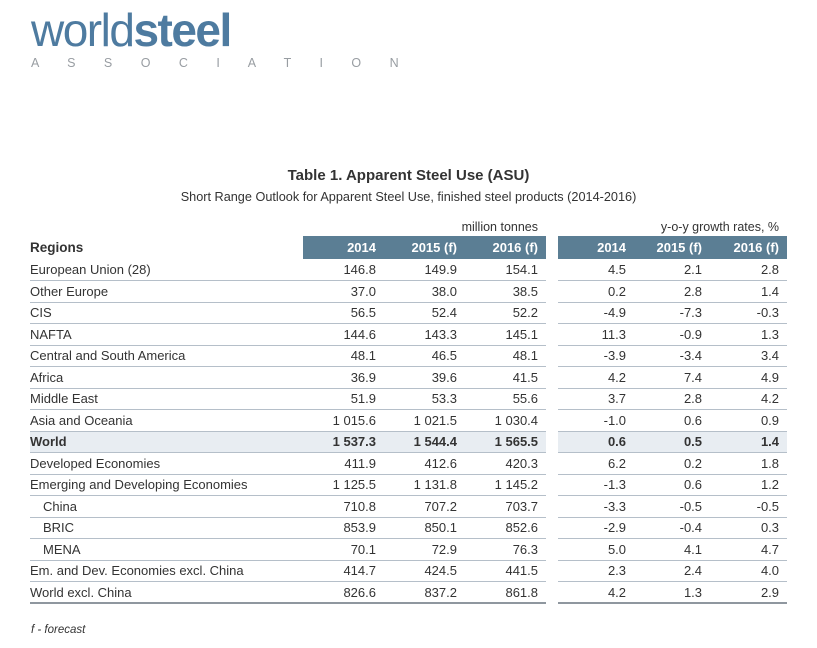 The width and height of the screenshot is (817, 648). I want to click on mt-2016f-value: 852.6, so click(506, 528).